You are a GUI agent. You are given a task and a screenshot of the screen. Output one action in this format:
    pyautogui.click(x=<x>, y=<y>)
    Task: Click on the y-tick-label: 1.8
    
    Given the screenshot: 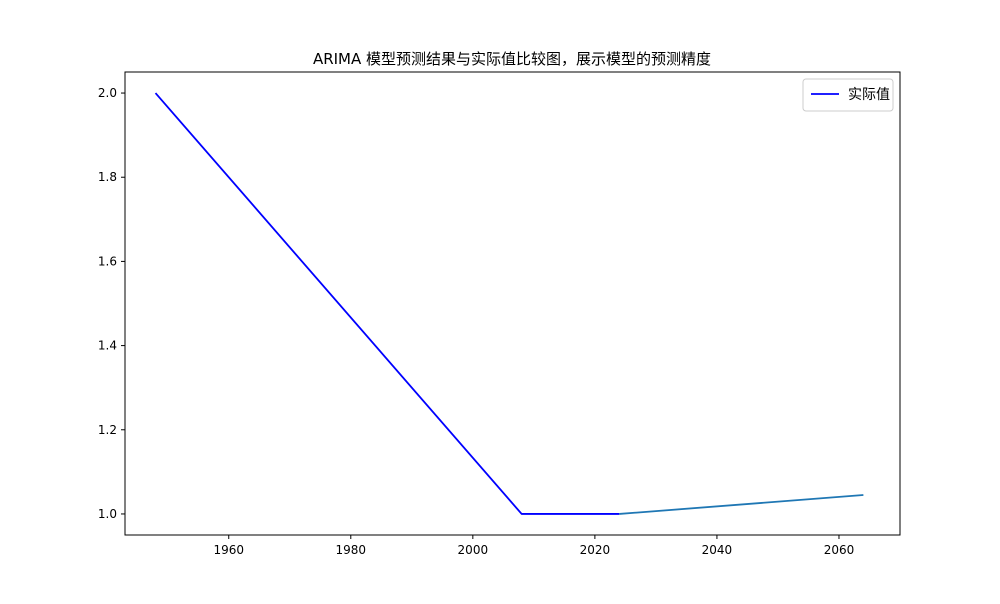 What is the action you would take?
    pyautogui.click(x=107, y=177)
    